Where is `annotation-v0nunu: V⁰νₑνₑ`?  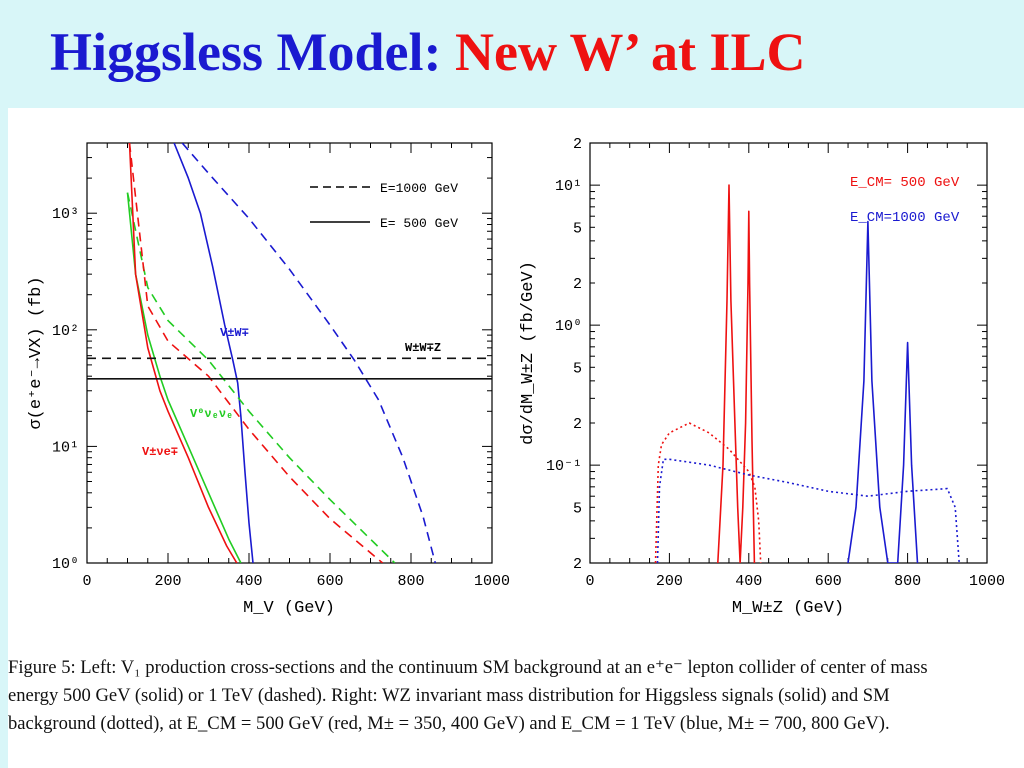
annotation-v0nunu: V⁰νₑνₑ is located at coordinates (211, 414).